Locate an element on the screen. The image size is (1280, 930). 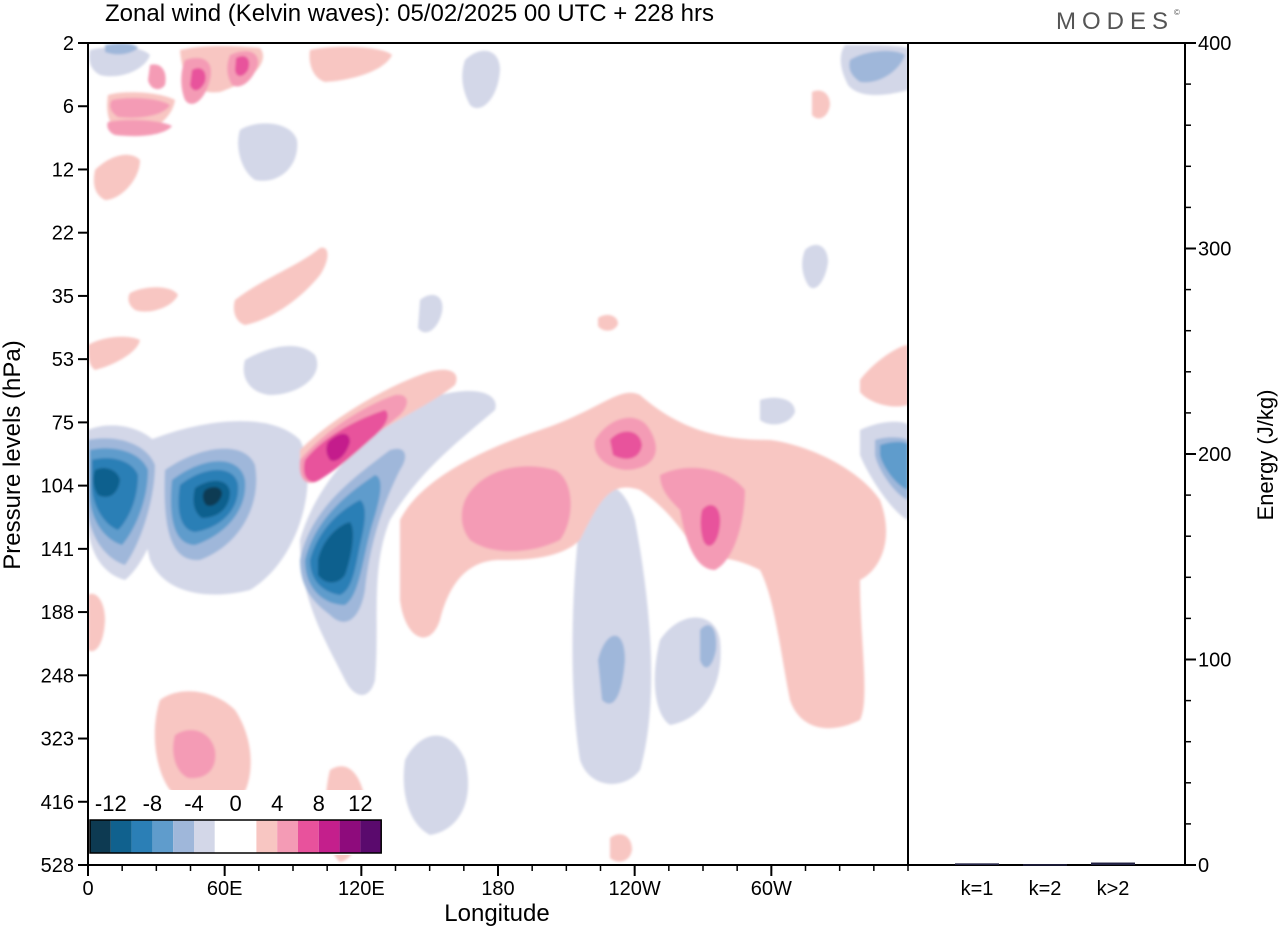
colorbar: -12 -8 -4 0 4 8 12 is located at coordinates (236, 822).